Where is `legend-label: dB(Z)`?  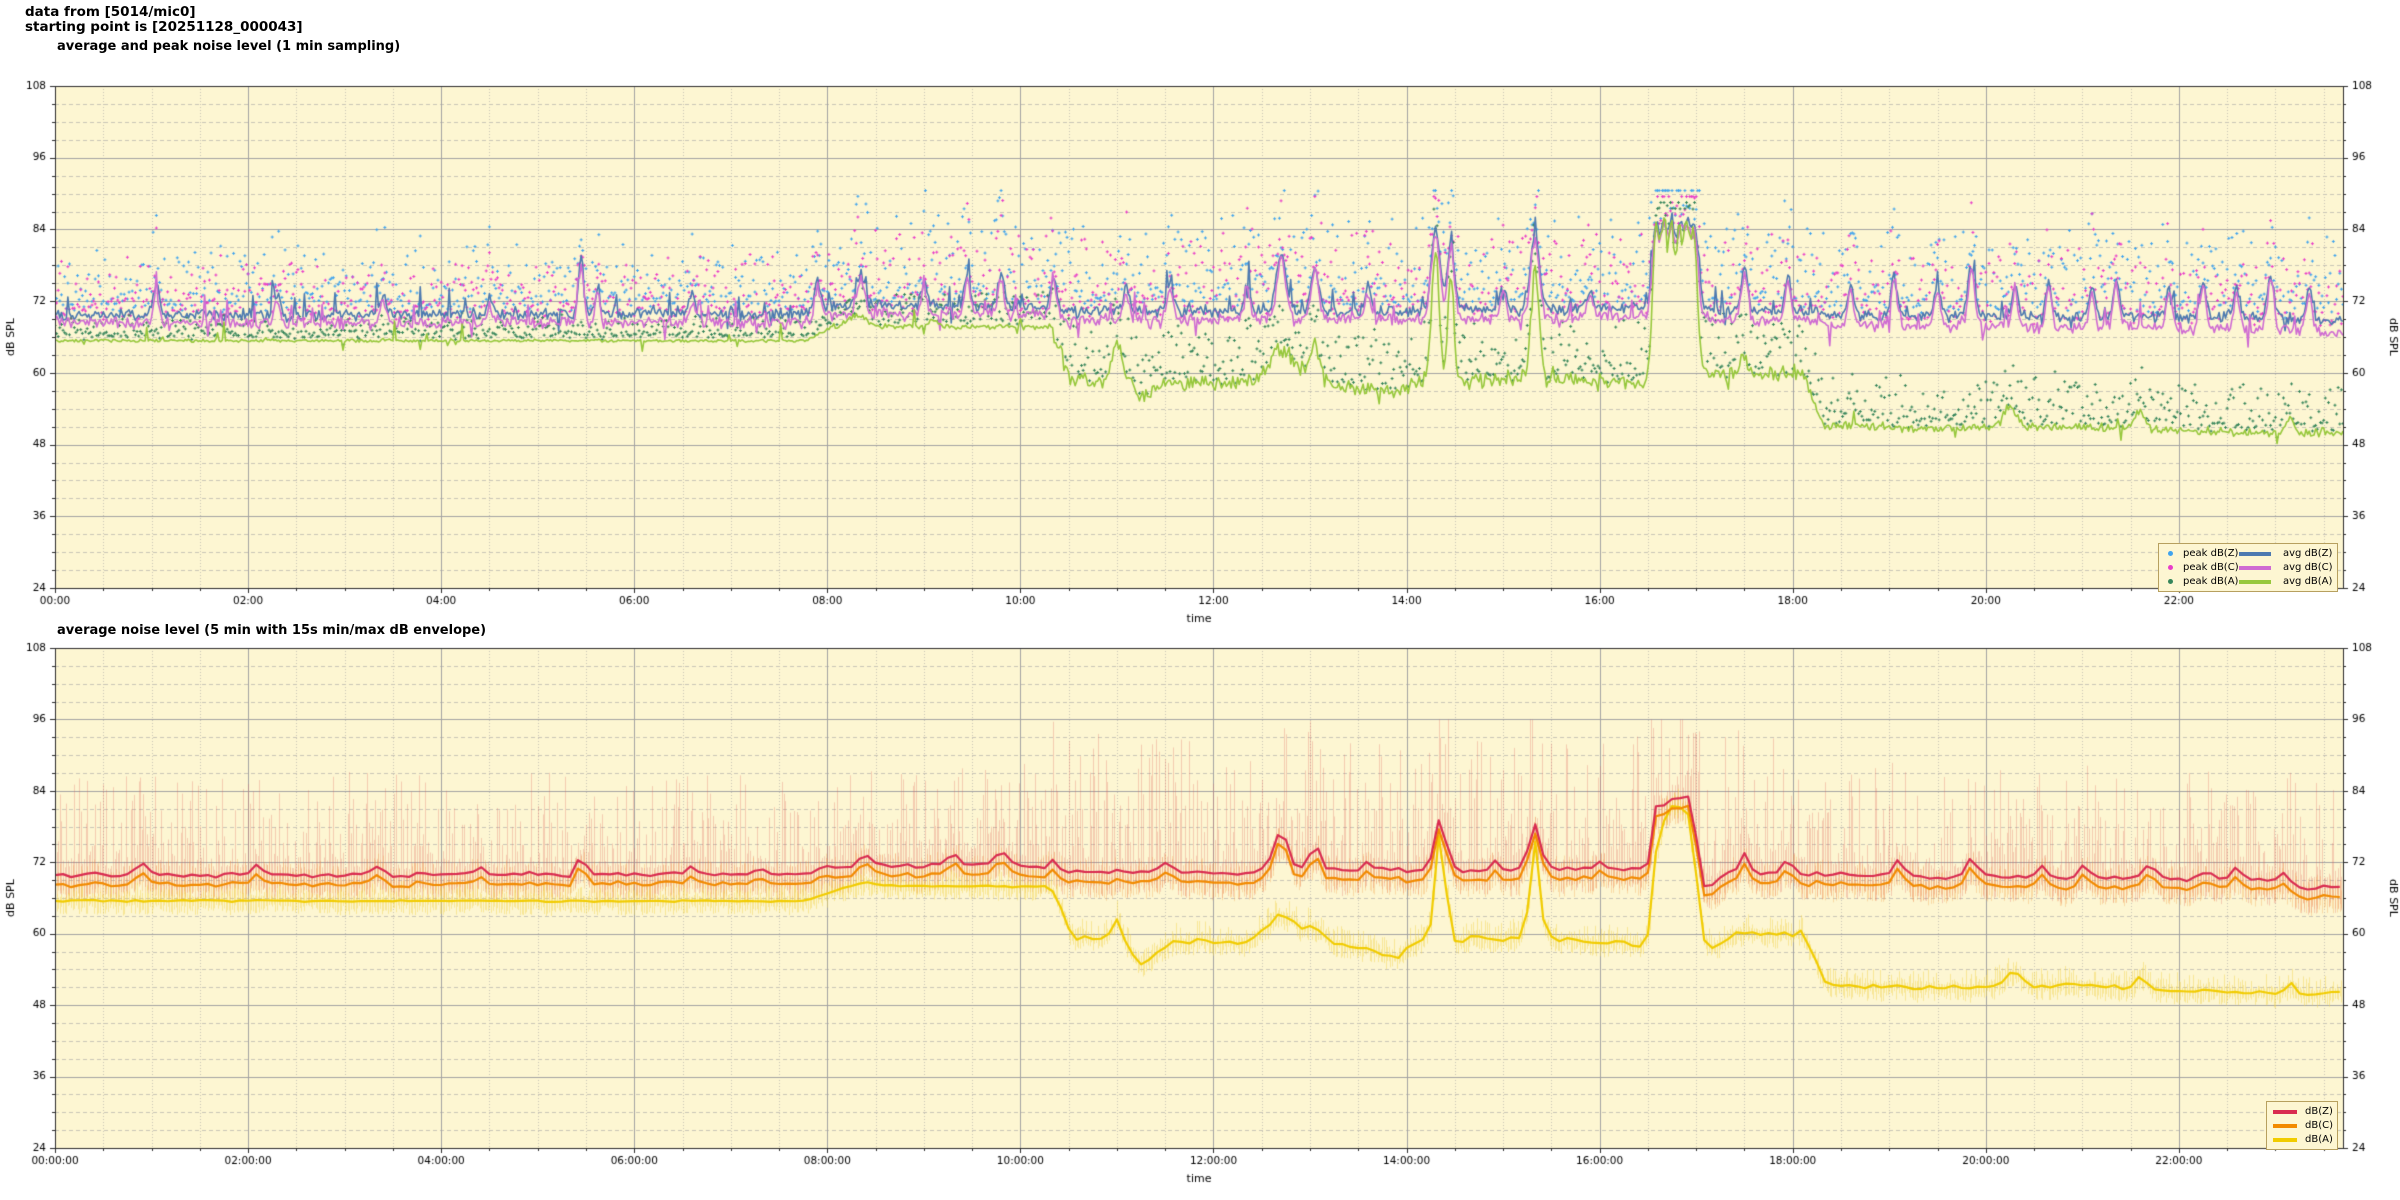 legend-label: dB(Z) is located at coordinates (2319, 1111).